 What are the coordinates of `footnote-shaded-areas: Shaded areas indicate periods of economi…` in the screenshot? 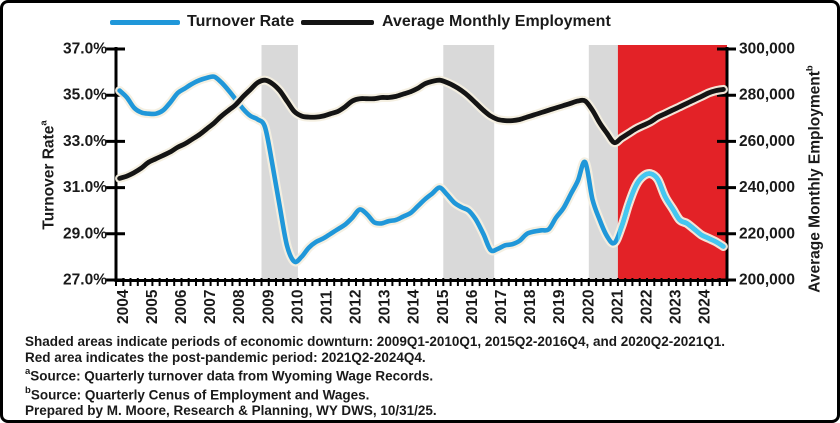 It's located at (375, 341).